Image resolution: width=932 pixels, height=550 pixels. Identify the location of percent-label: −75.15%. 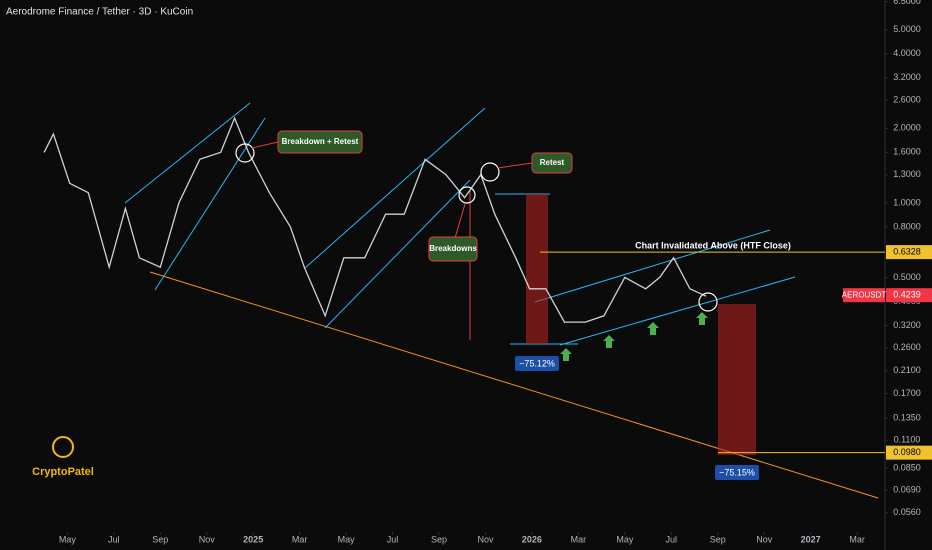
(737, 472).